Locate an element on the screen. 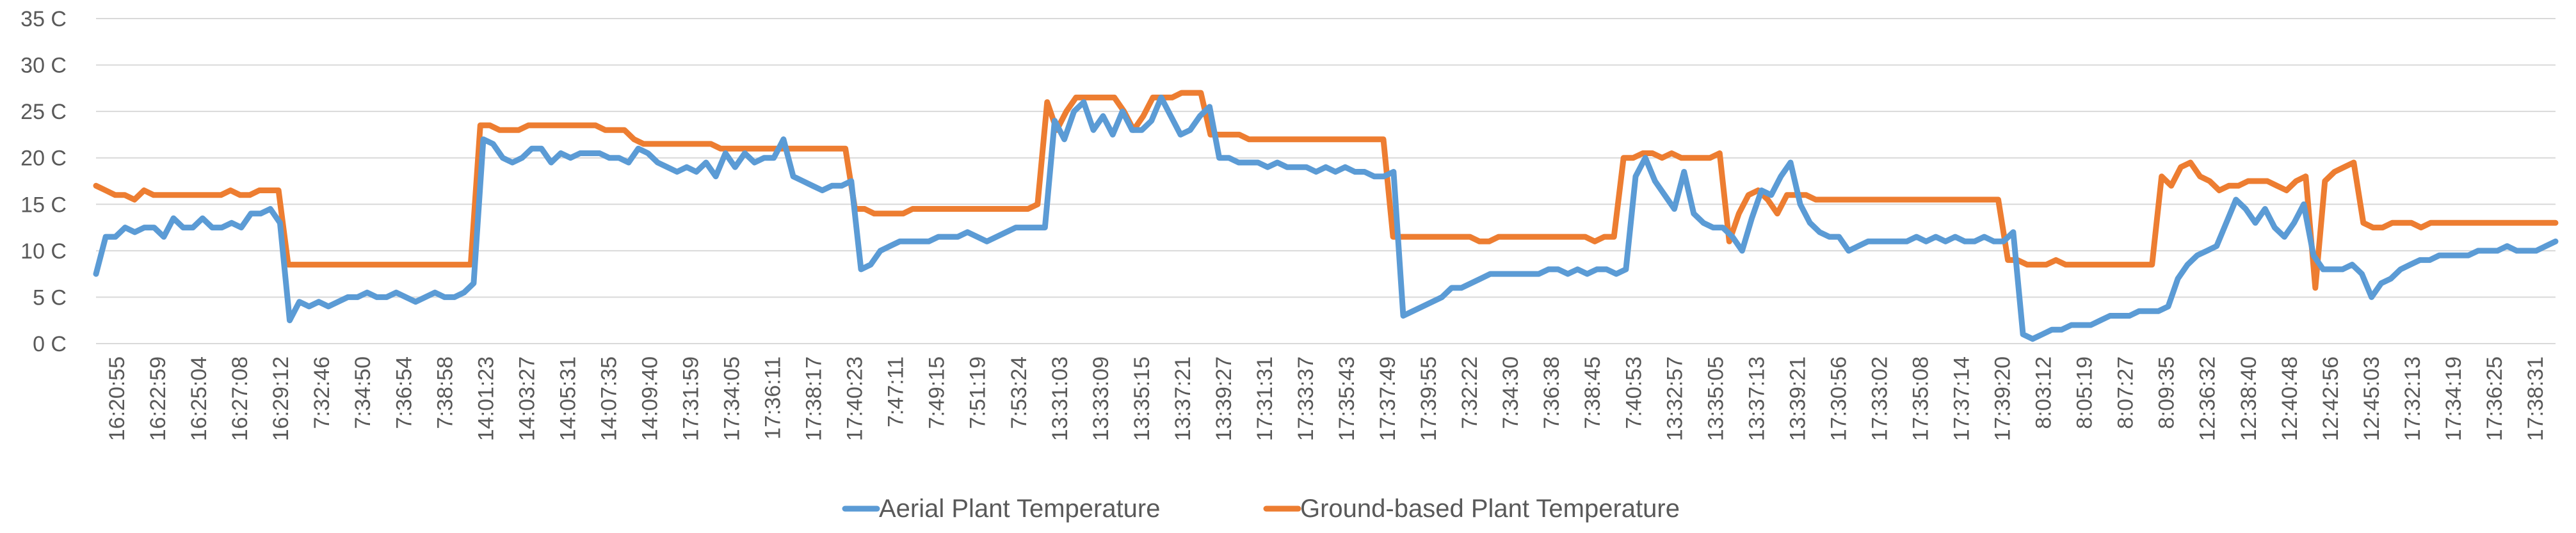  legend-label-ground: Ground-based Plant Temperature is located at coordinates (1490, 509).